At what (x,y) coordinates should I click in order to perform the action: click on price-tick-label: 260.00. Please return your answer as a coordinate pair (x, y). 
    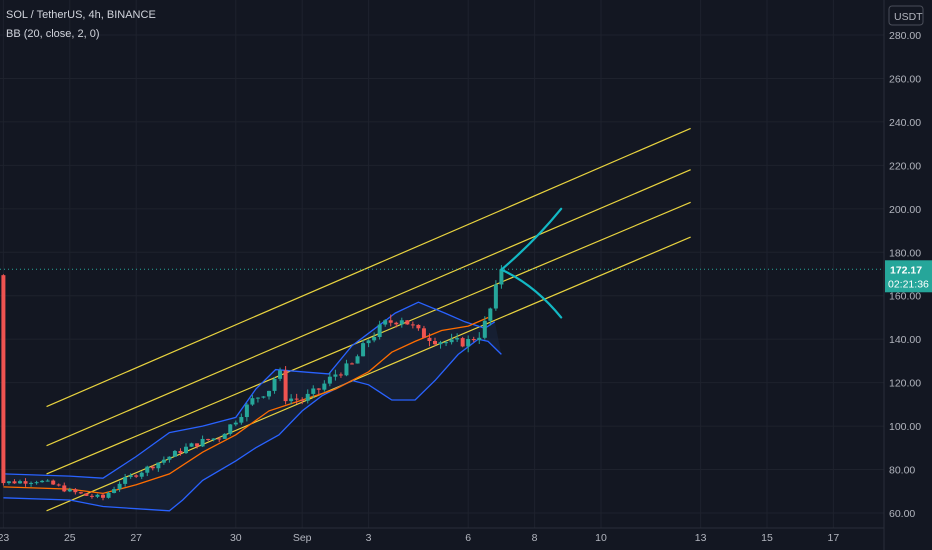
    Looking at the image, I should click on (905, 79).